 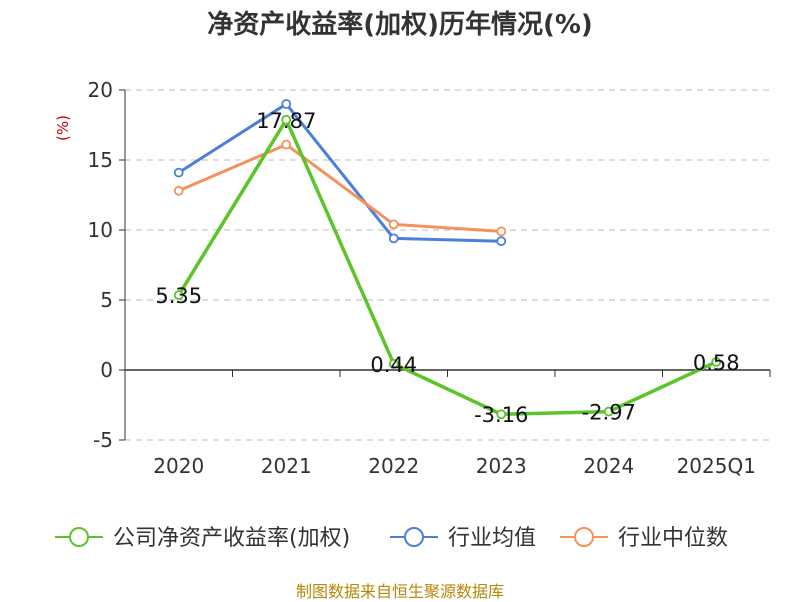 I want to click on x-tick-label: 2023, so click(x=501, y=466).